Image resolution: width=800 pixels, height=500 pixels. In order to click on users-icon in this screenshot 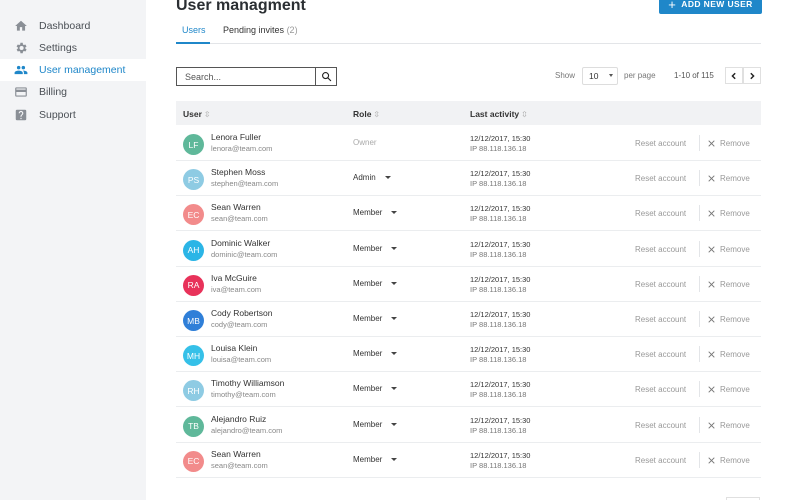, I will do `click(21, 70)`.